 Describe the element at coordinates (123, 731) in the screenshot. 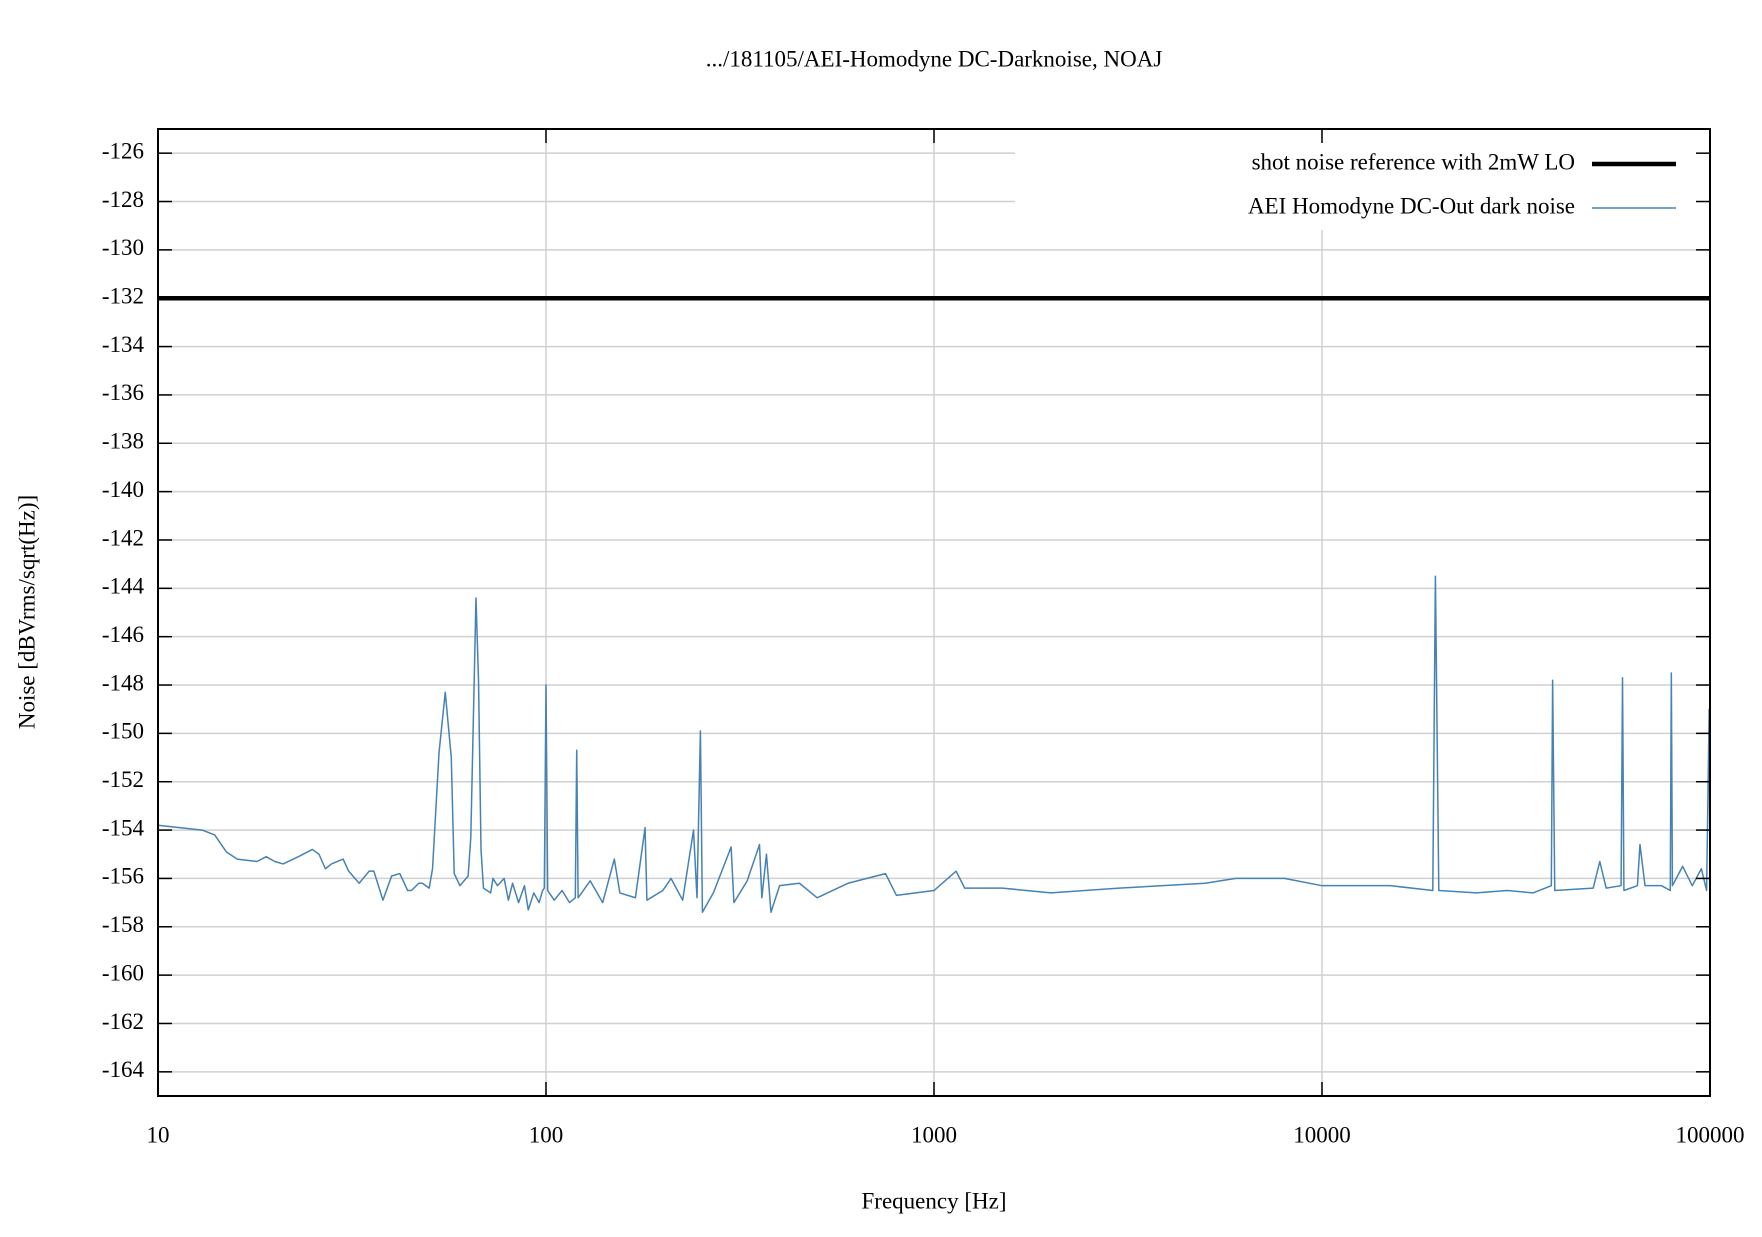

I see `y-tick-label: -150` at that location.